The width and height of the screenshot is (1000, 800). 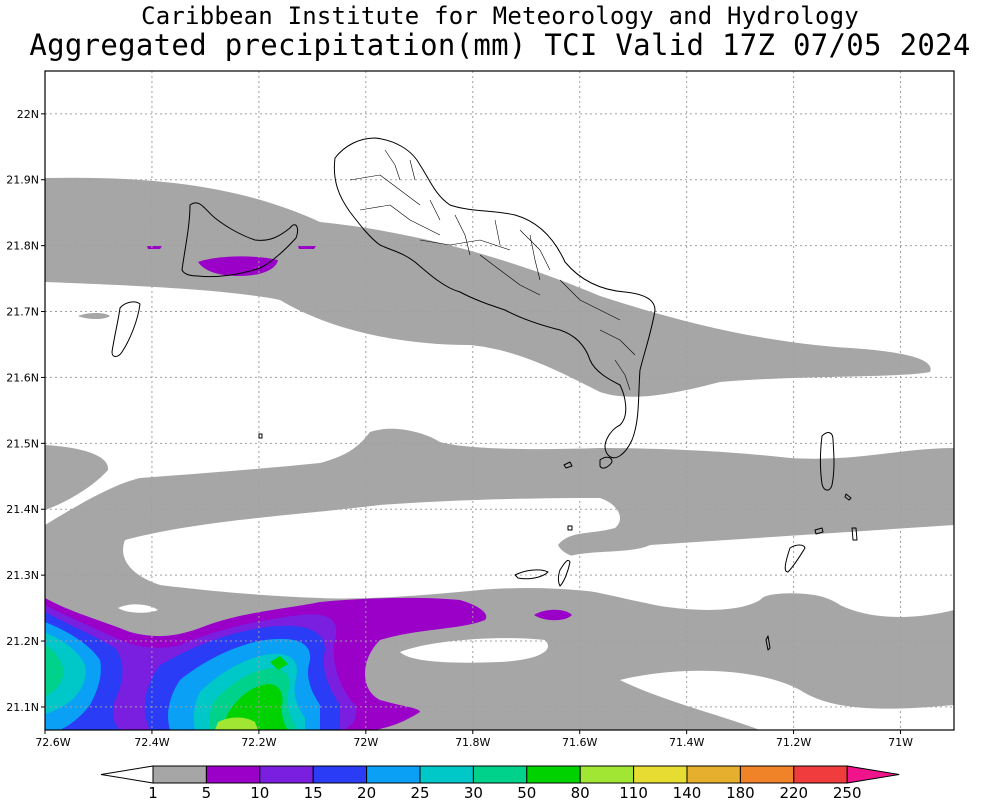 I want to click on island-inner-boundaries, so click(x=492, y=270).